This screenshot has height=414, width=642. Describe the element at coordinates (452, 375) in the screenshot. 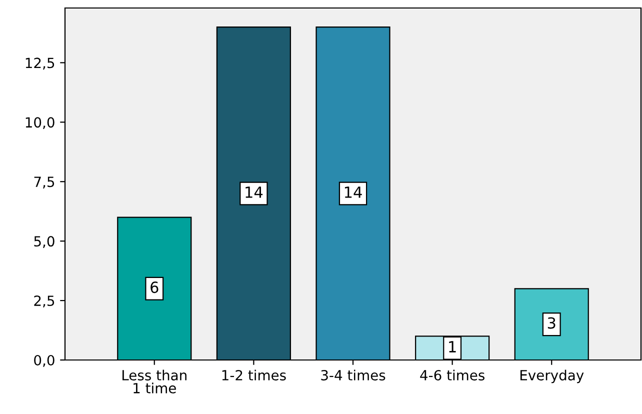

I see `x-tick-label: 4-6 times` at that location.